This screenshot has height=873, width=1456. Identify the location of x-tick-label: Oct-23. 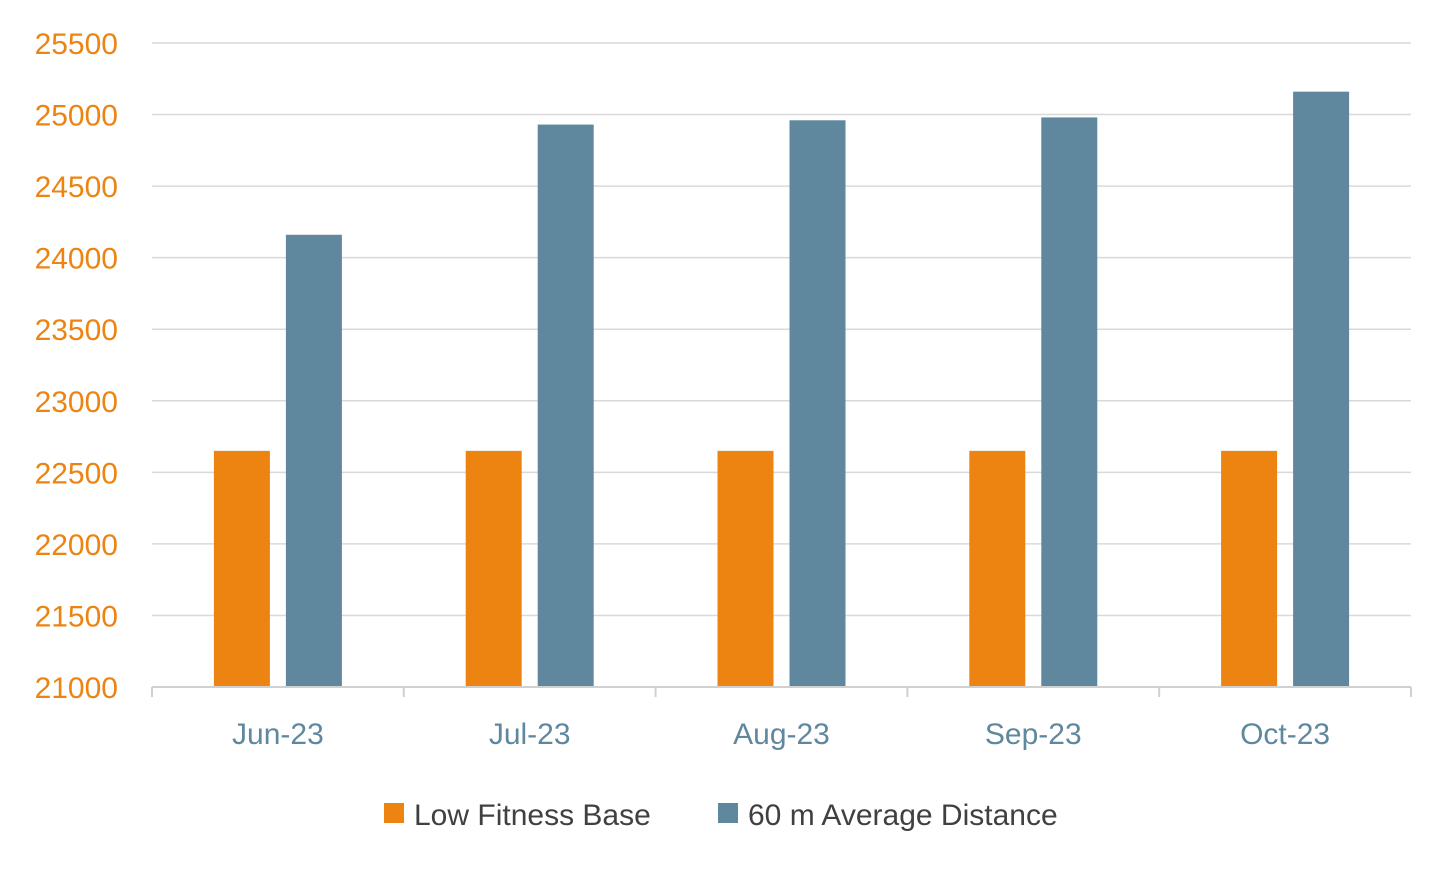
(1285, 734).